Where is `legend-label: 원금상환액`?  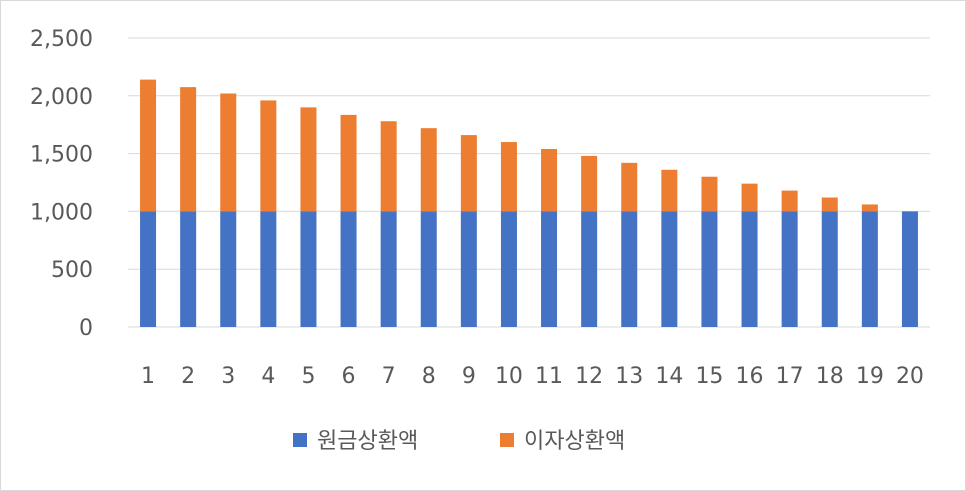
legend-label: 원금상환액 is located at coordinates (367, 441).